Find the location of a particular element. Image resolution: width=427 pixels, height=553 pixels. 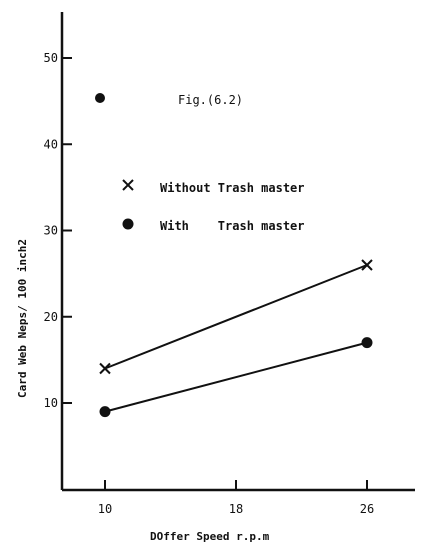

x-tick-label: 10 is located at coordinates (105, 509).